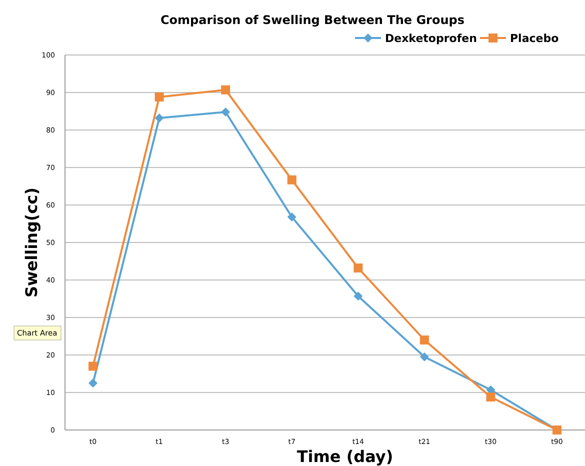 The image size is (585, 466). What do you see at coordinates (535, 38) in the screenshot?
I see `legend-label: Placebo` at bounding box center [535, 38].